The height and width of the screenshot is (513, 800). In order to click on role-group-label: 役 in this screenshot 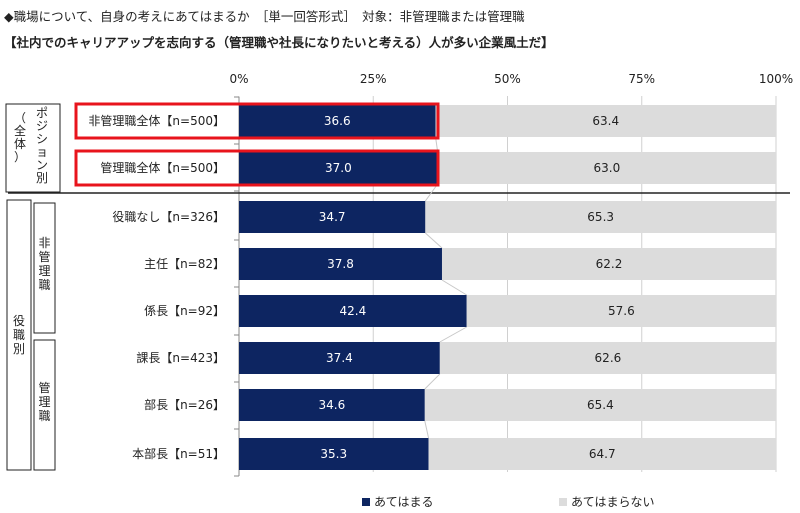, I will do `click(19, 320)`.